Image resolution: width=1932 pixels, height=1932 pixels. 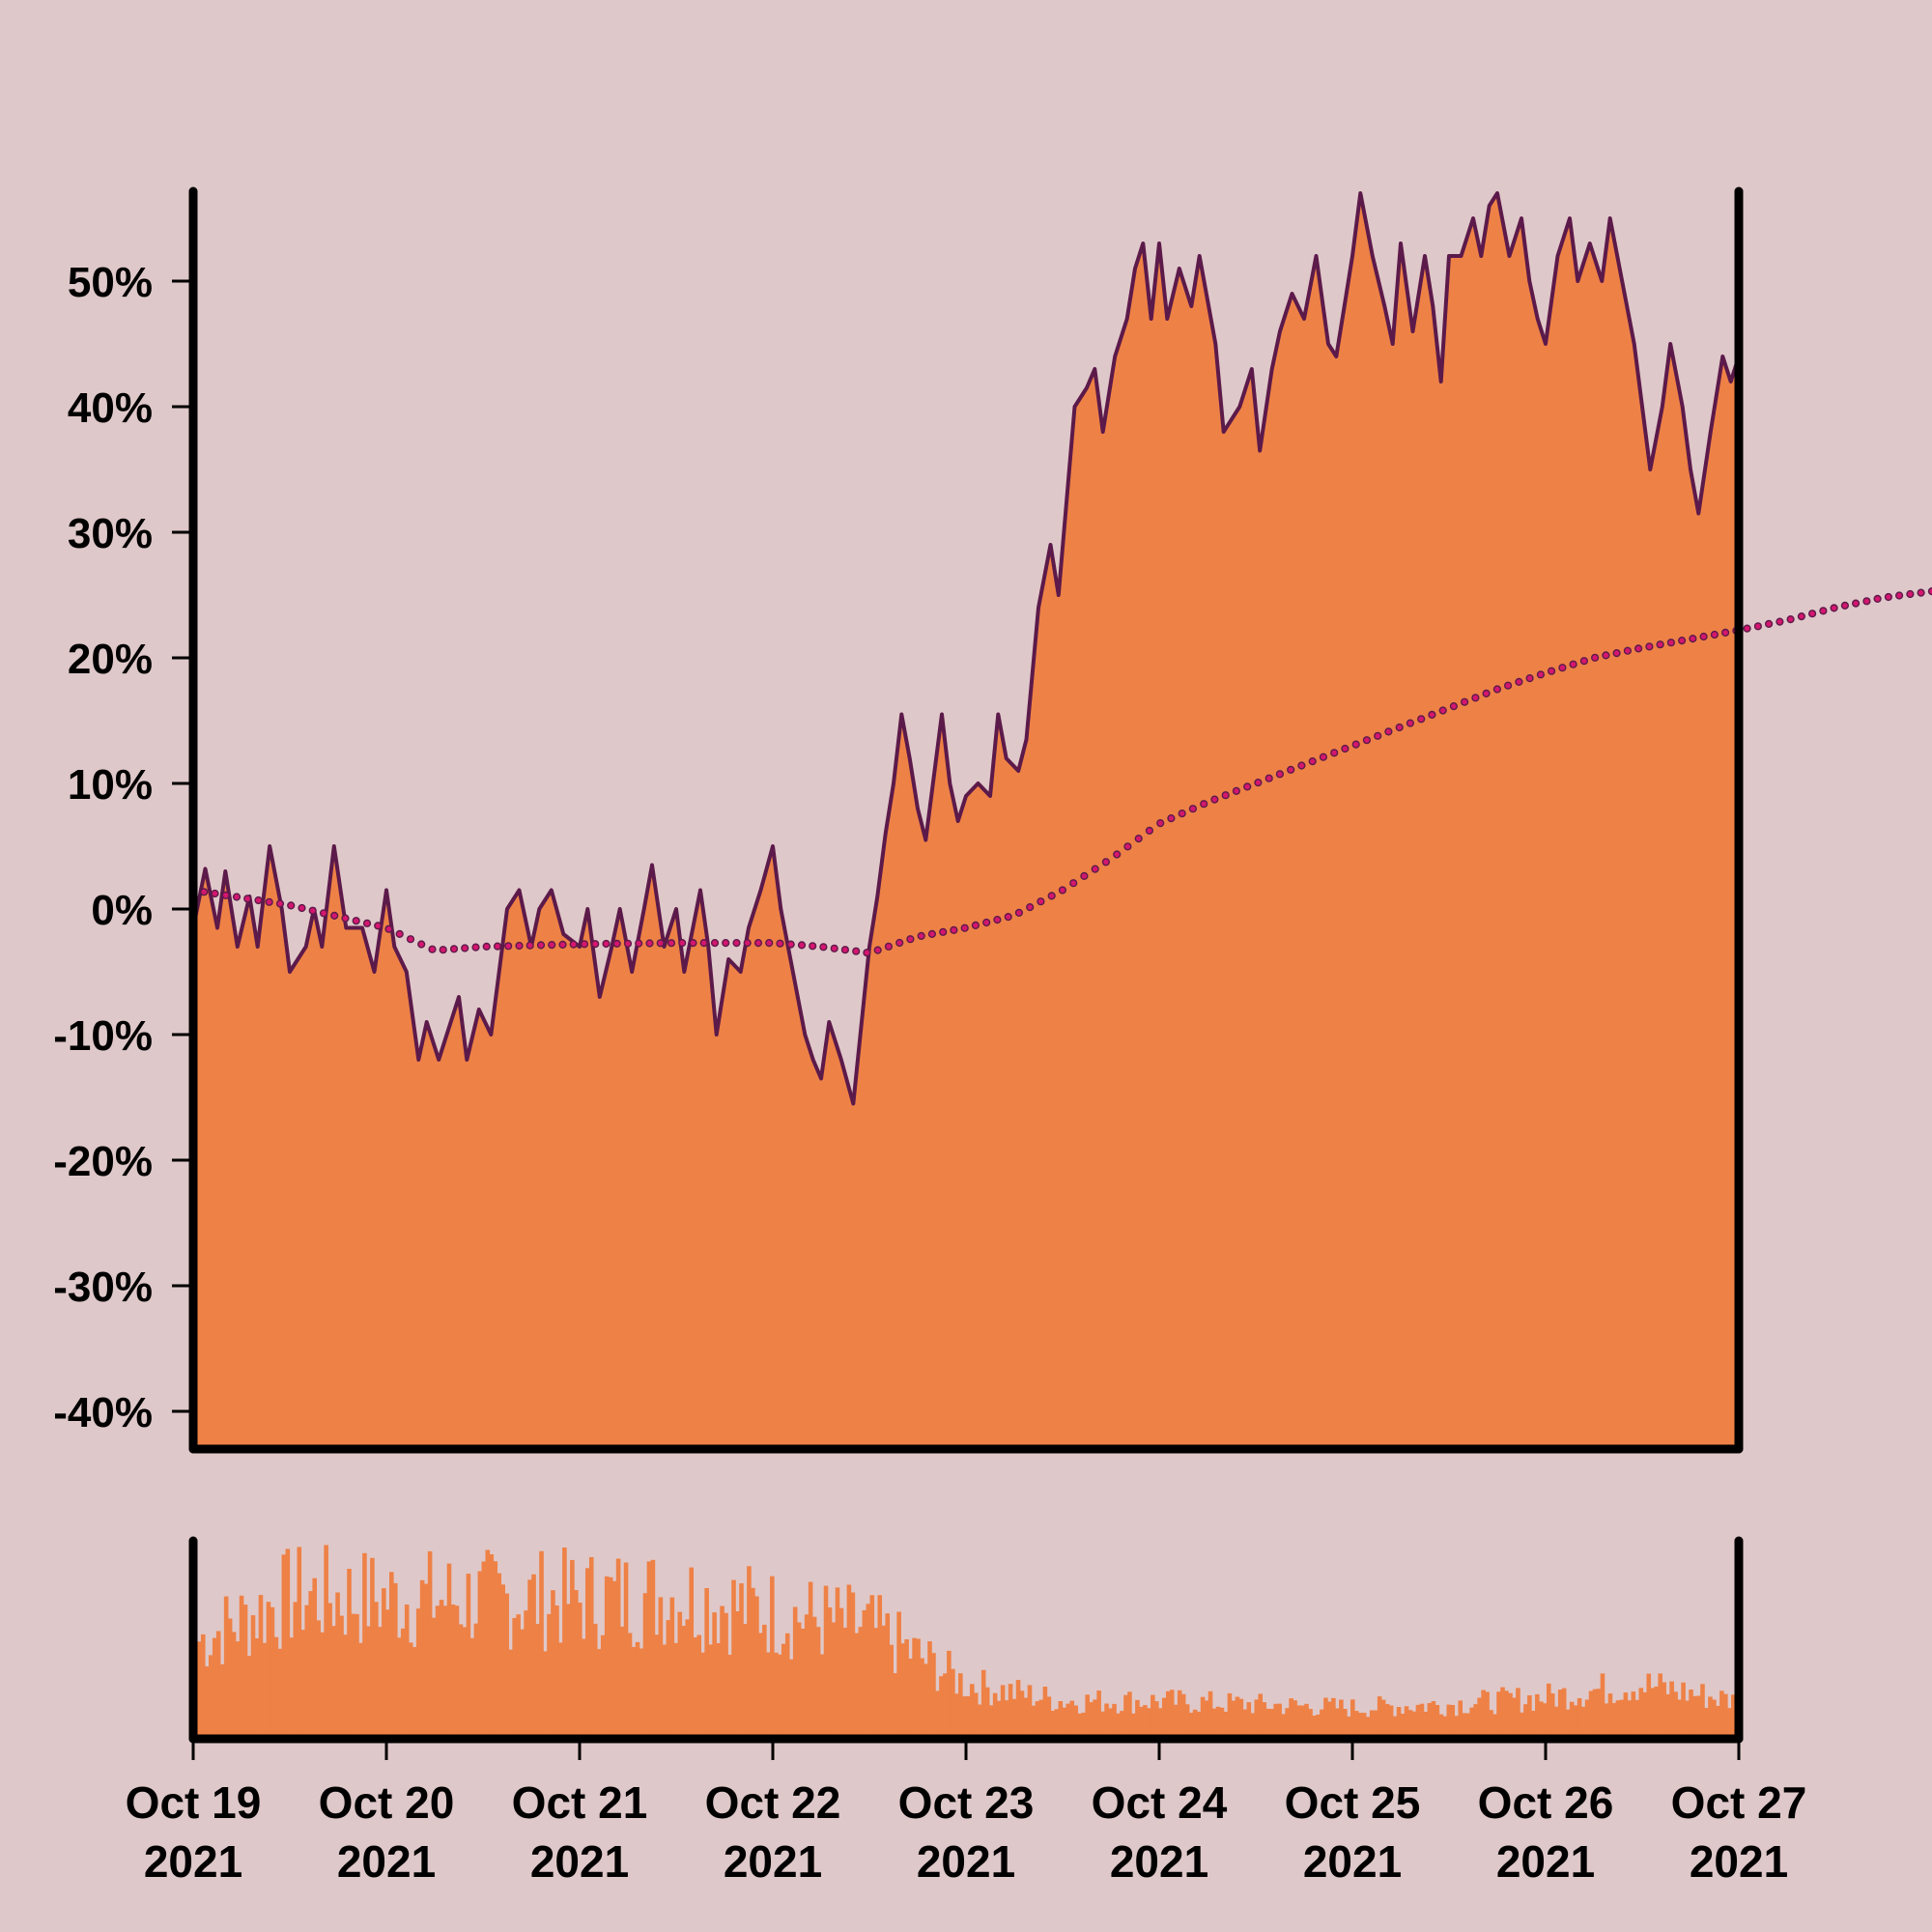 What do you see at coordinates (110, 282) in the screenshot?
I see `y-tick-label: 50%` at bounding box center [110, 282].